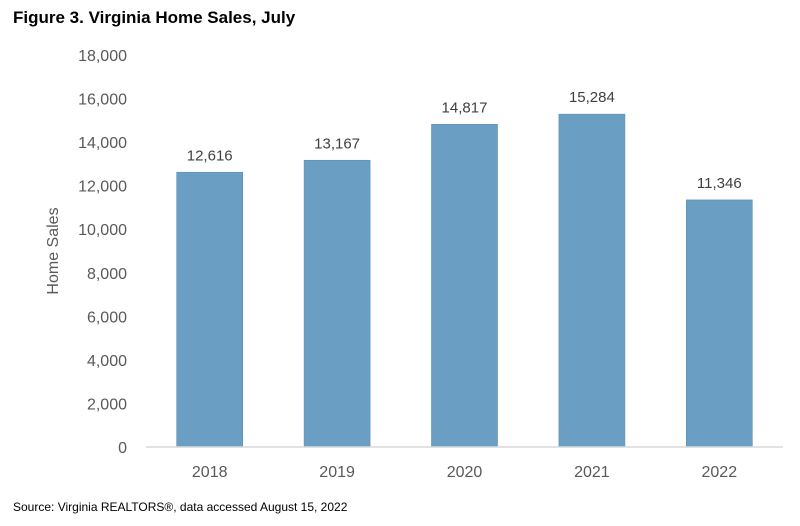 This screenshot has width=800, height=526. What do you see at coordinates (107, 274) in the screenshot?
I see `y-tick-label: 8,000` at bounding box center [107, 274].